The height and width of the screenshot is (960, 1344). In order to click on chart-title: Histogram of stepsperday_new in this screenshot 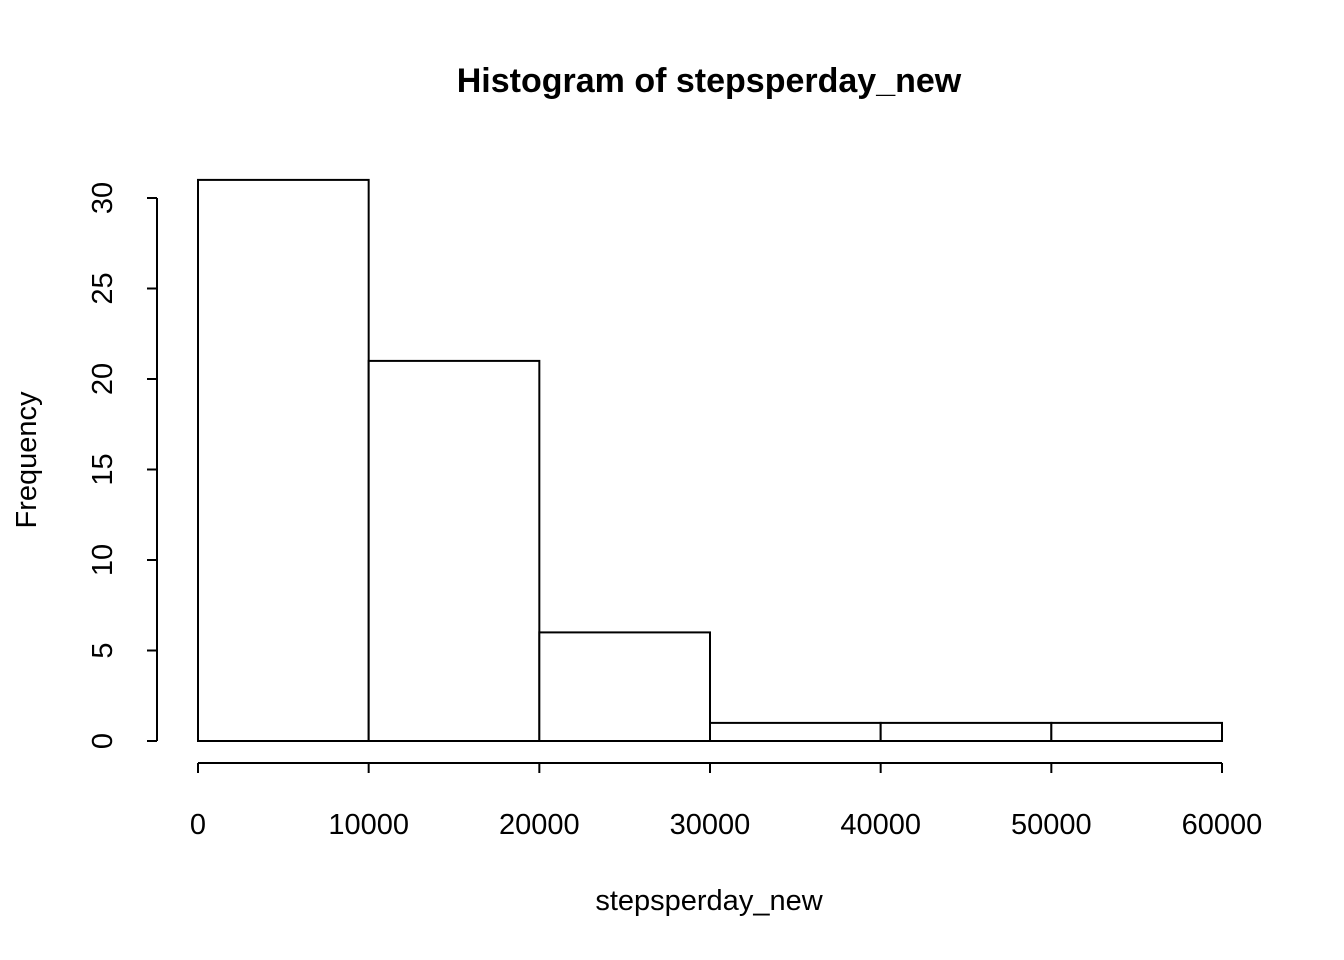, I will do `click(709, 81)`.